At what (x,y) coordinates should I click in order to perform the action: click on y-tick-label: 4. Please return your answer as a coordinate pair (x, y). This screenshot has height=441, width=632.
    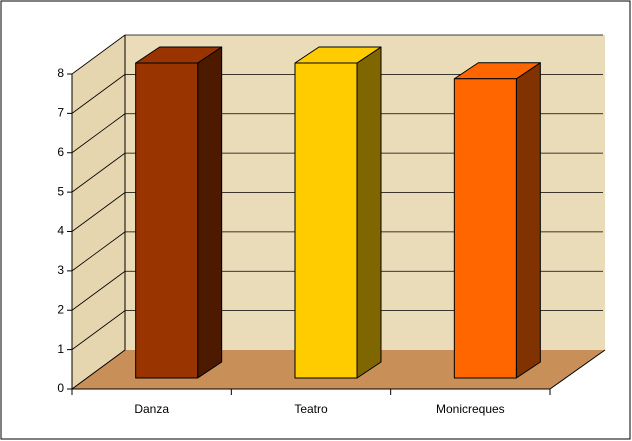
    Looking at the image, I should click on (60, 231).